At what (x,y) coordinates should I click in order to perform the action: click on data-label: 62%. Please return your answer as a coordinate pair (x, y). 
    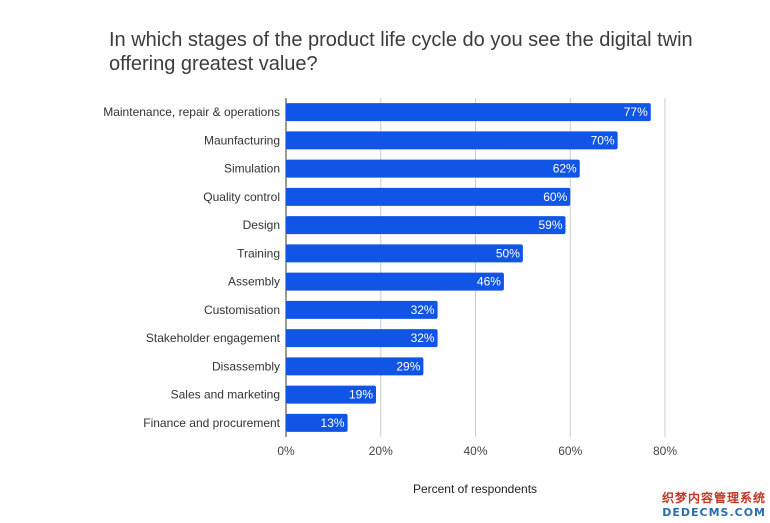
    Looking at the image, I should click on (565, 169).